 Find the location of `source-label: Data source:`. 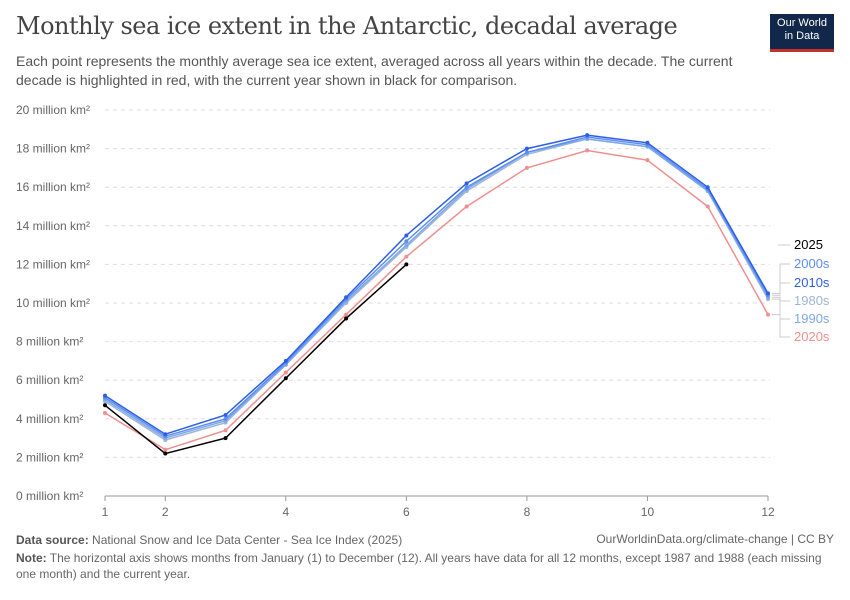

source-label: Data source: is located at coordinates (52, 540).